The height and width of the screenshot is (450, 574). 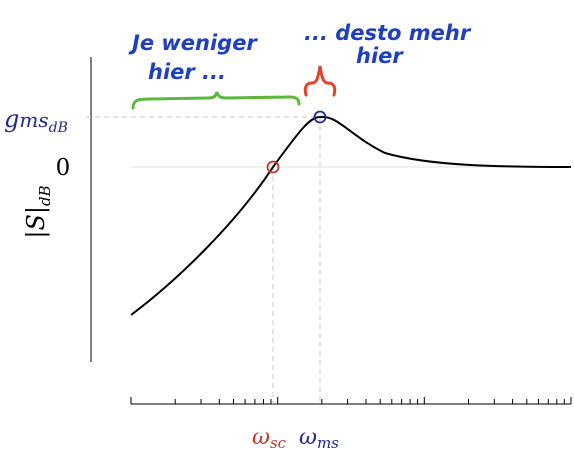 What do you see at coordinates (216, 100) in the screenshot?
I see `left-brace` at bounding box center [216, 100].